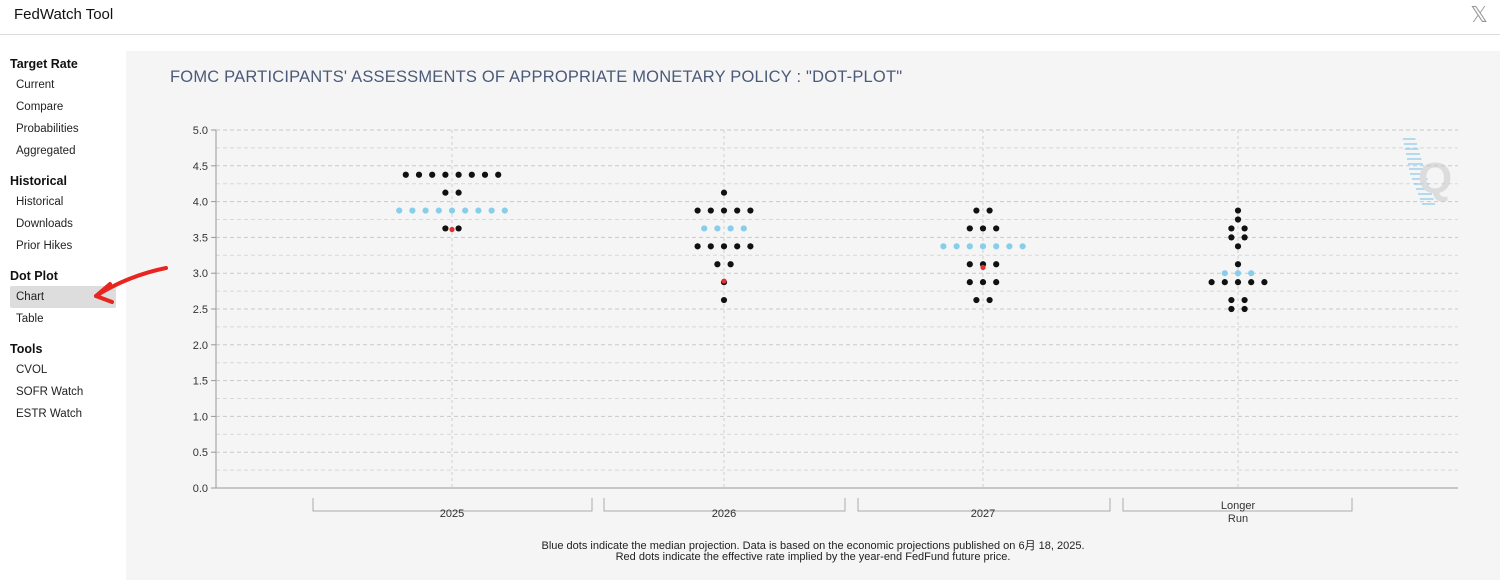 This screenshot has width=1500, height=580. Describe the element at coordinates (47, 129) in the screenshot. I see `sidebar-item-probabilities: Probabilities` at that location.